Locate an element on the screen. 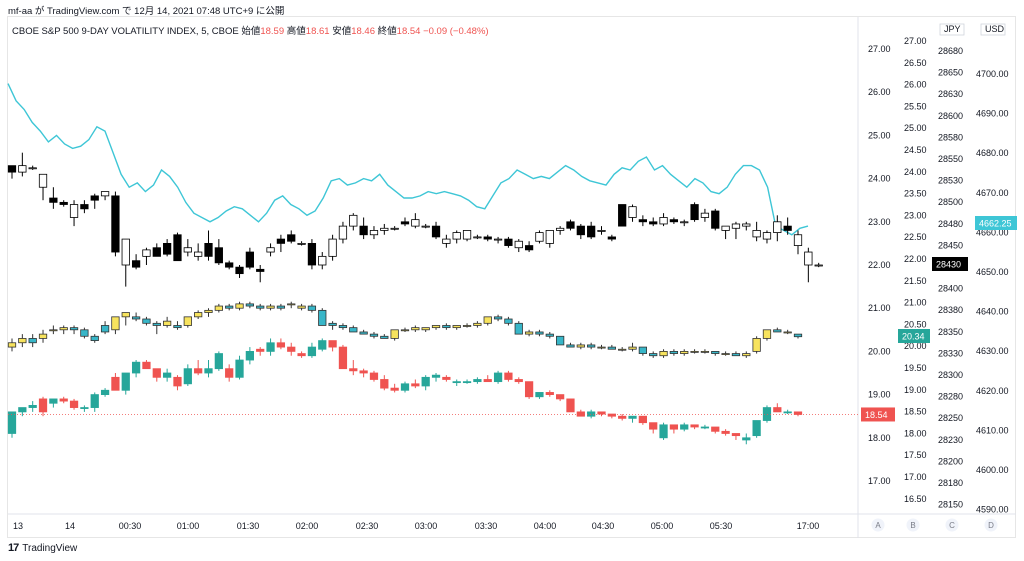  axis-b-tick: 17.50 is located at coordinates (915, 455).